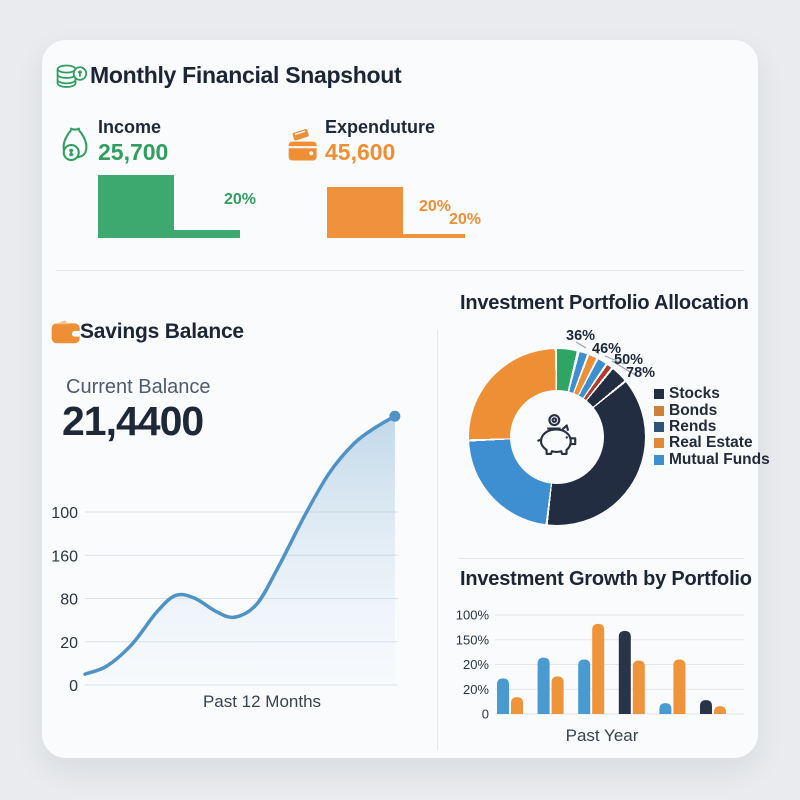 The height and width of the screenshot is (800, 800). What do you see at coordinates (130, 127) in the screenshot?
I see `income-label: Income` at bounding box center [130, 127].